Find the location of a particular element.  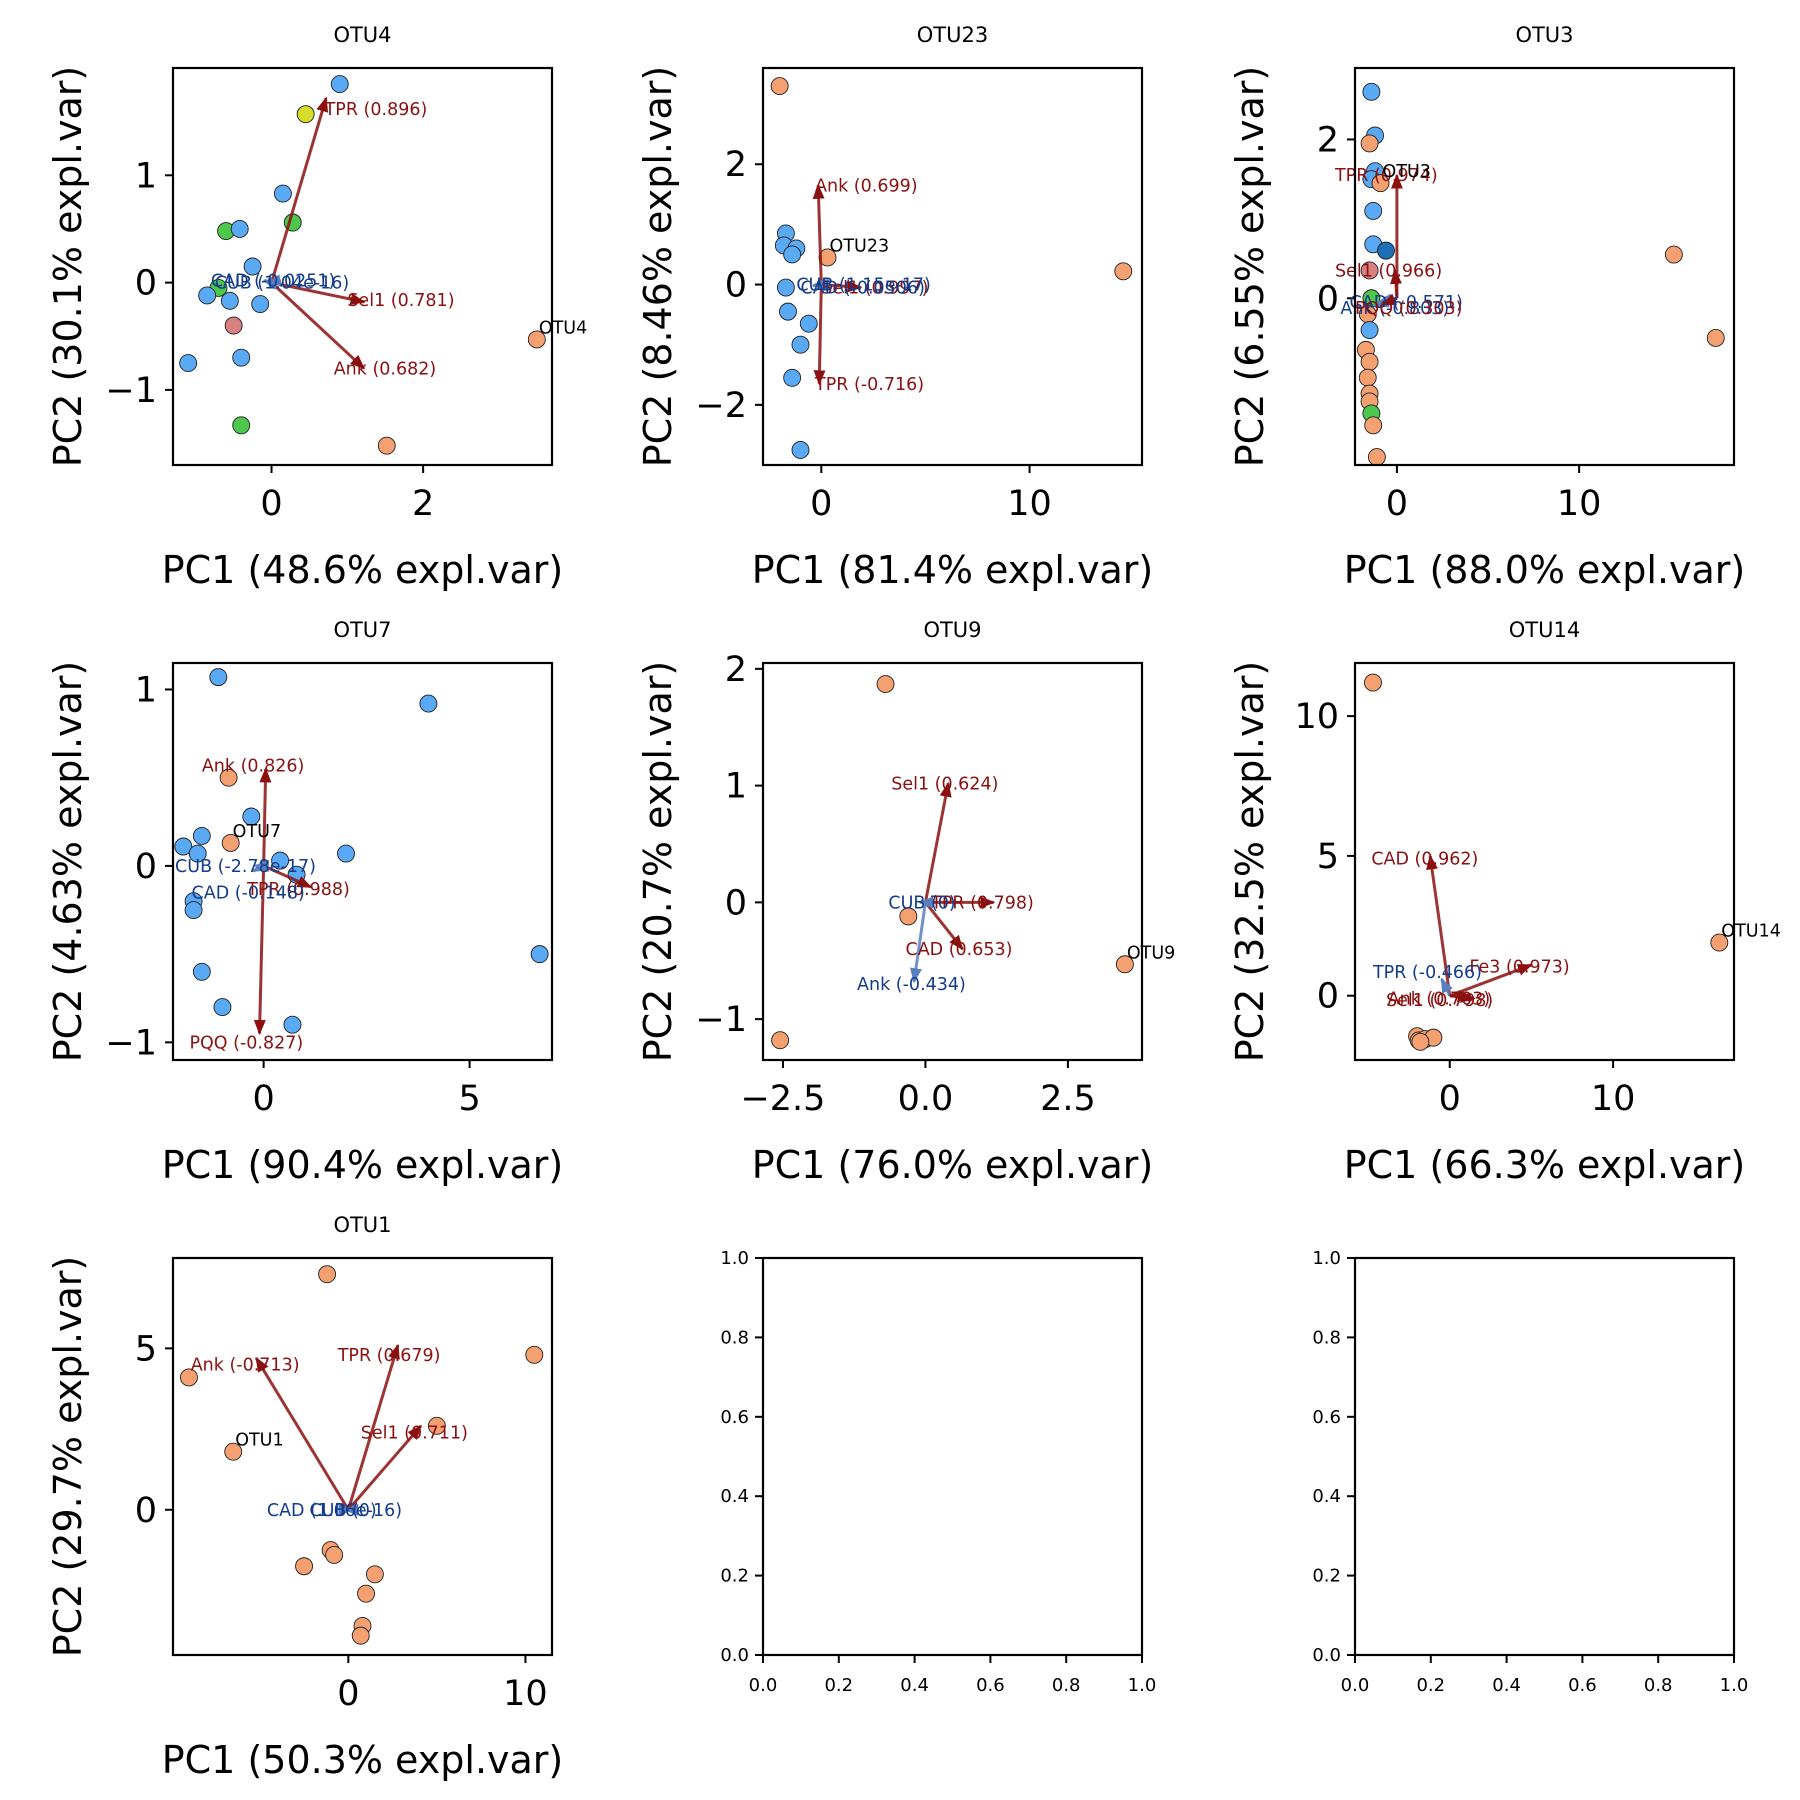

subplot-8: 0.0 0.2 0.4 0.6 0.8 1.0 0.0 0.2 0.4 0.6 0.8 1.0 is located at coordinates (938, 1472).